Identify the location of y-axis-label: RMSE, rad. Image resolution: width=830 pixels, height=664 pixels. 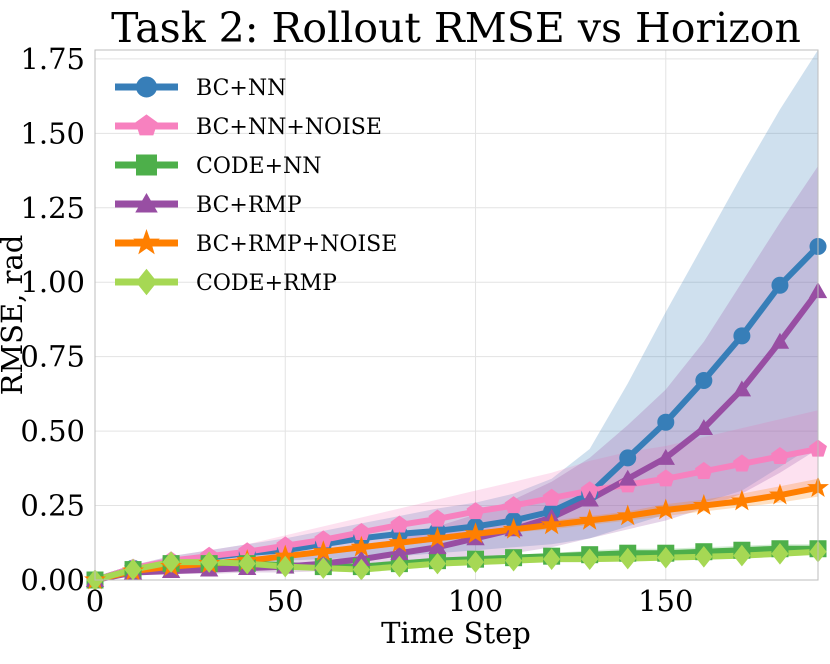
(14, 315).